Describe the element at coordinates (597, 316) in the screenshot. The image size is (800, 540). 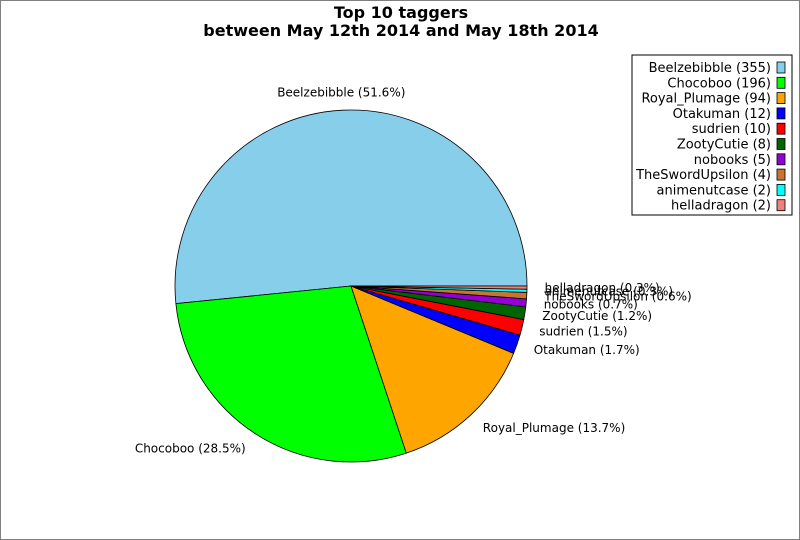
I see `slice-label-zootycutie: ZootyCutie (1.2%)` at that location.